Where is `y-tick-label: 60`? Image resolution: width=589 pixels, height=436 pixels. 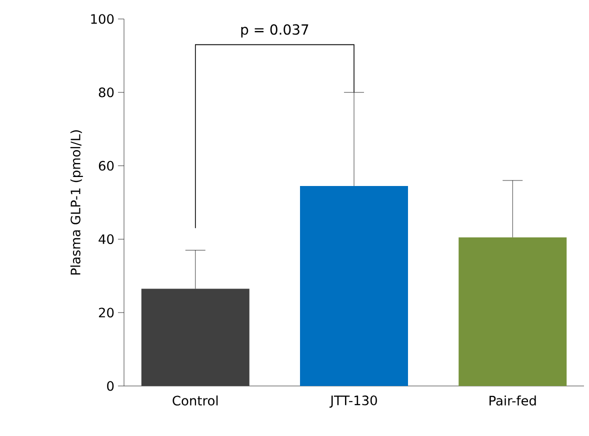 y-tick-label: 60 is located at coordinates (106, 165).